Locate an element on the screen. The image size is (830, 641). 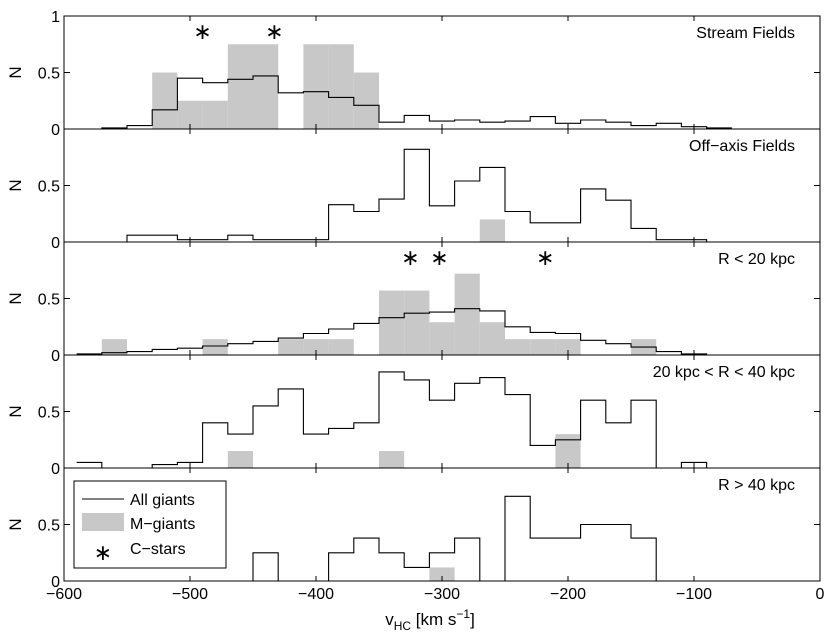
panel-title: Stream Fields is located at coordinates (745, 33).